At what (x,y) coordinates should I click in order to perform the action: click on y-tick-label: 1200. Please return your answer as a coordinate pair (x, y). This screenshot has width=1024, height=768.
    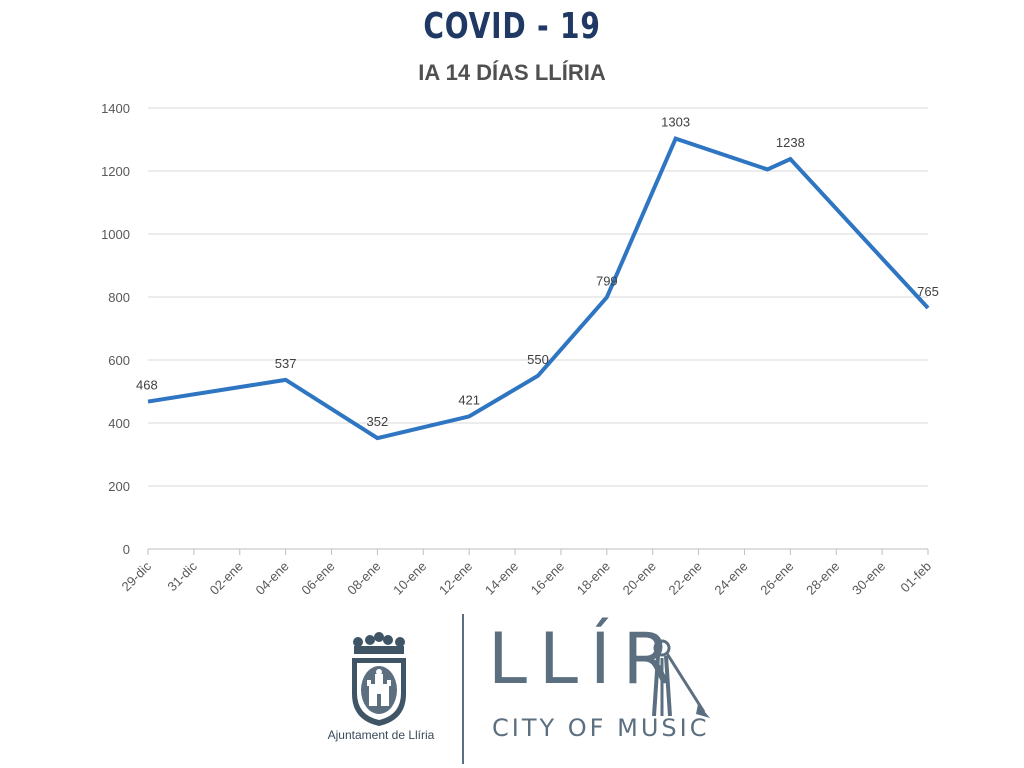
    Looking at the image, I should click on (115, 171).